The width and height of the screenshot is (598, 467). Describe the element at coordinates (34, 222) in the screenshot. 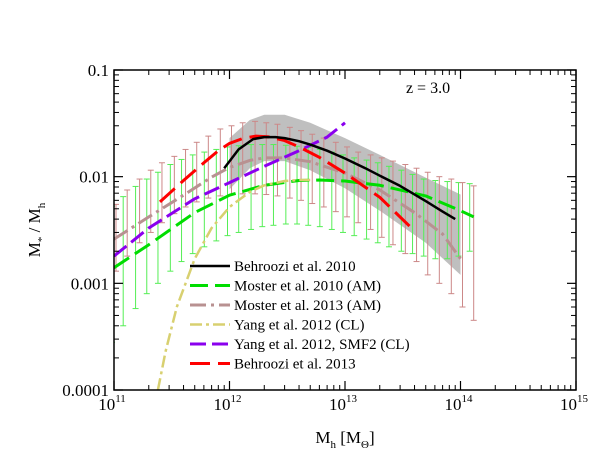

I see `y-axis-title-slash: / M` at that location.